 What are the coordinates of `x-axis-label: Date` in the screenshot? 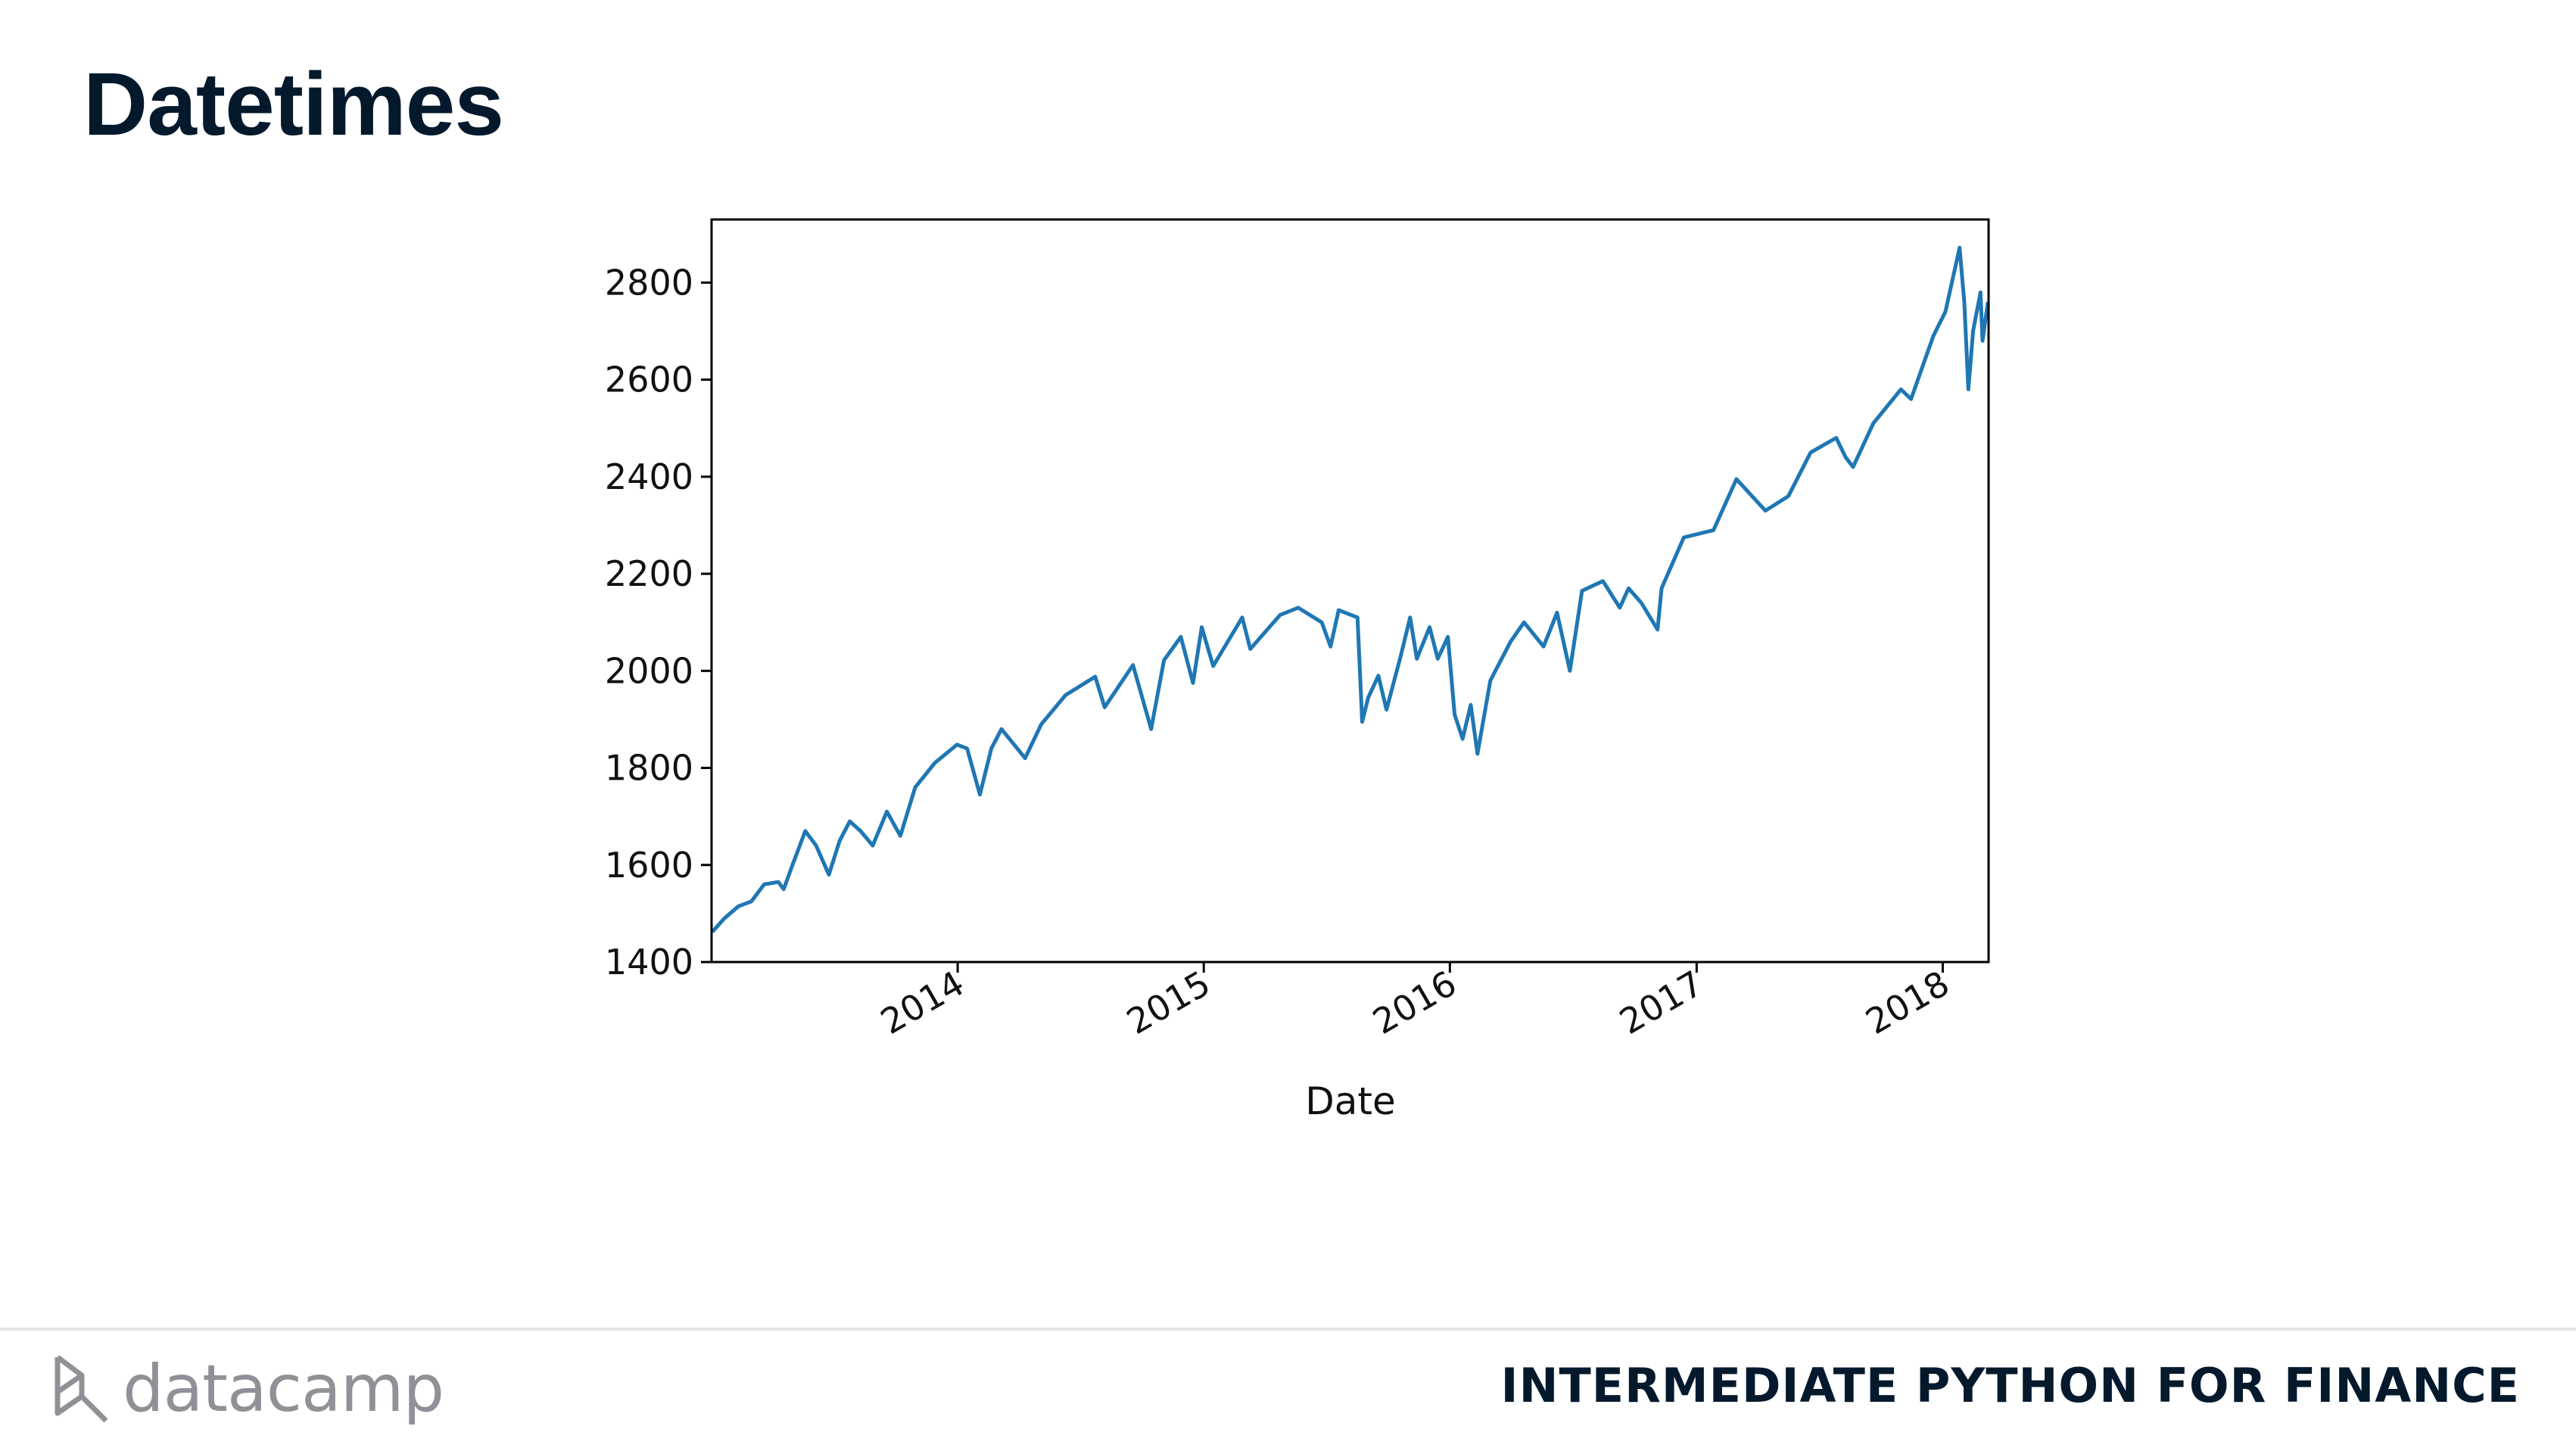 It's located at (1350, 1101).